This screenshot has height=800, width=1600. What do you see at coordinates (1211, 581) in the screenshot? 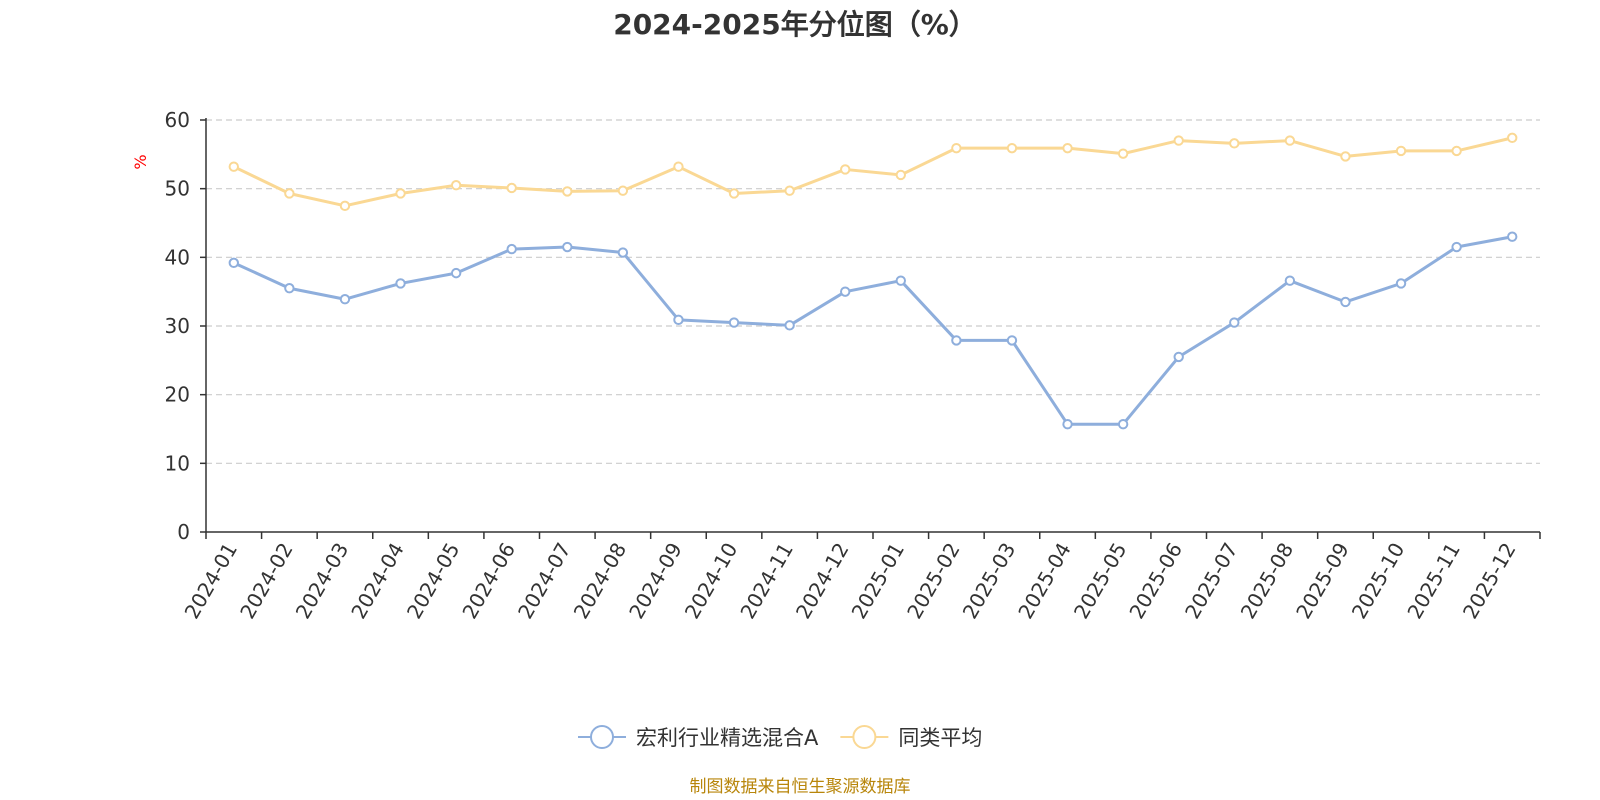
I see `x-tick-label: 2025-07` at bounding box center [1211, 581].